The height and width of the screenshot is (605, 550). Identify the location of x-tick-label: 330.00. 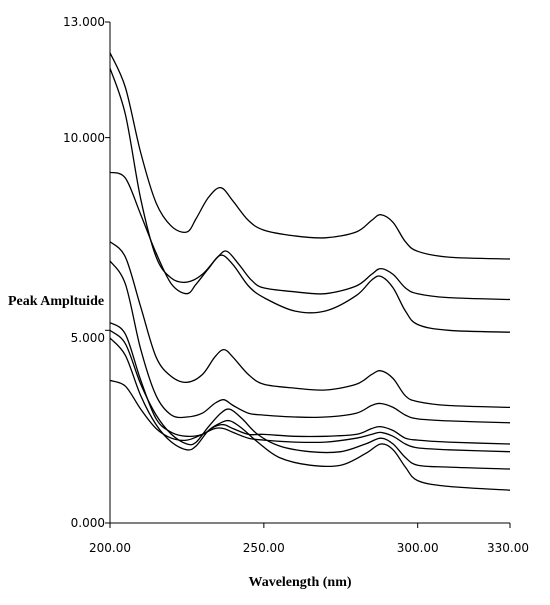
(508, 548).